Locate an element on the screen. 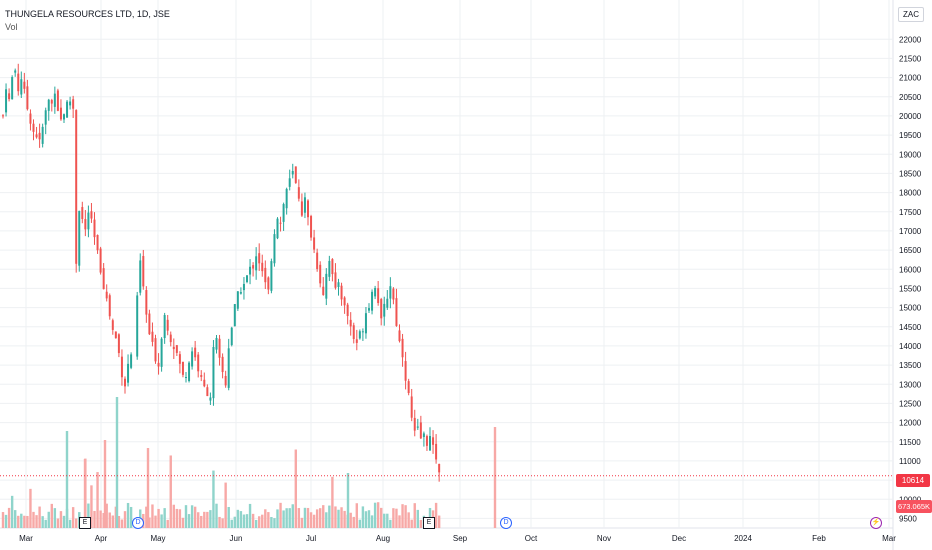 Image resolution: width=932 pixels, height=550 pixels. currency-badge: ZAC is located at coordinates (911, 14).